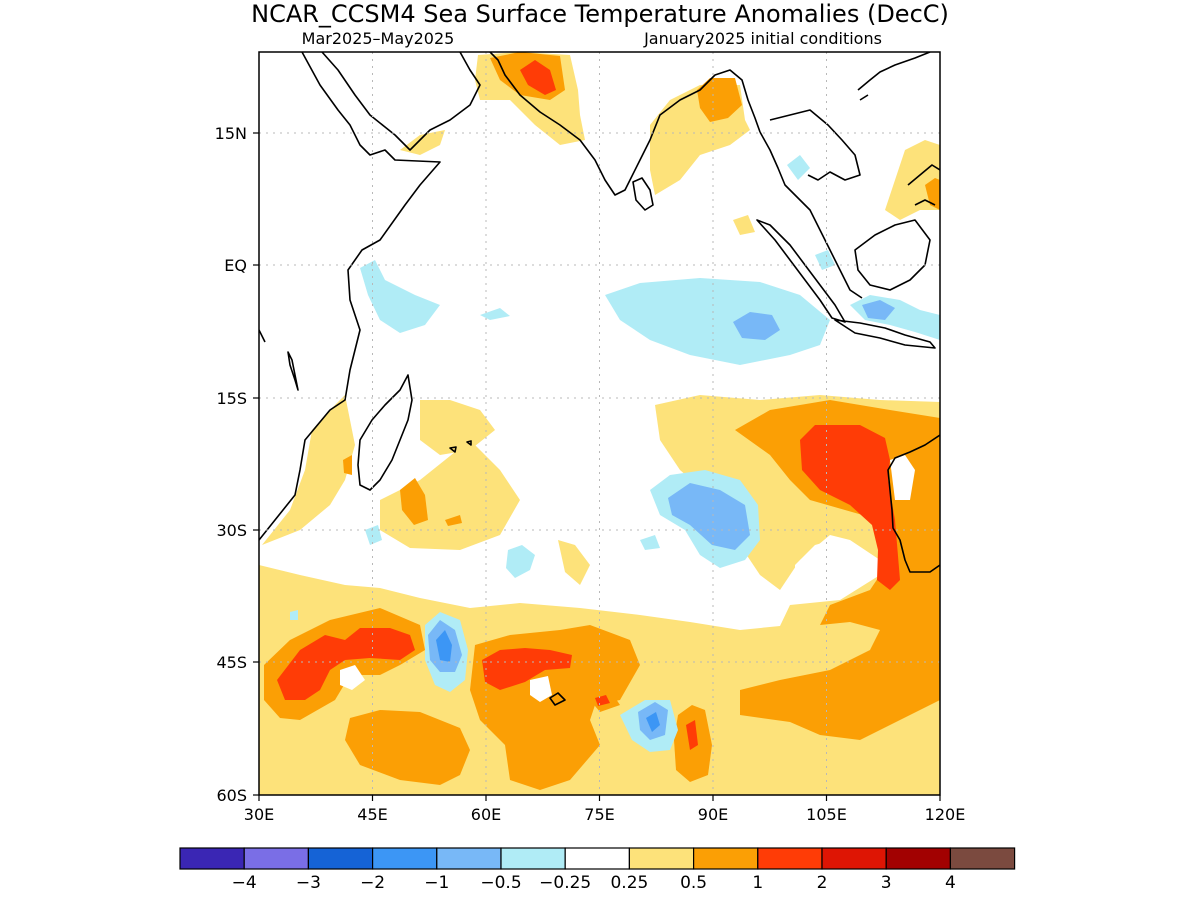  What do you see at coordinates (826, 814) in the screenshot?
I see `x-tick-label: 105E` at bounding box center [826, 814].